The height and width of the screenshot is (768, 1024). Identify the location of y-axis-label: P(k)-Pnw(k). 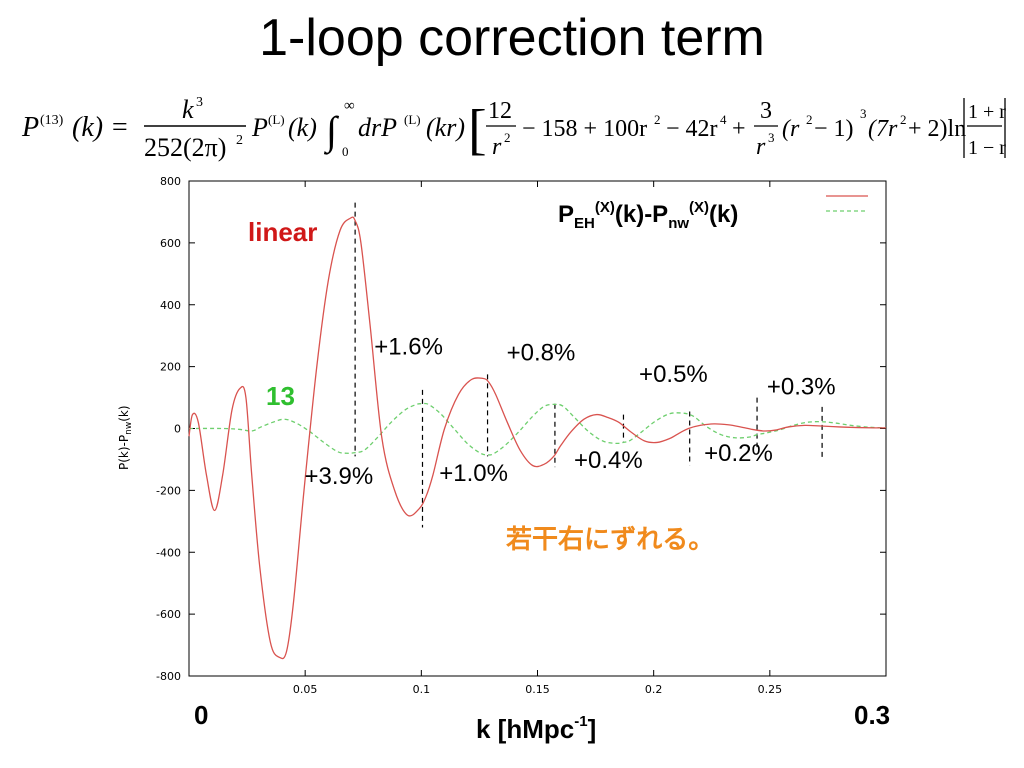
(125, 437).